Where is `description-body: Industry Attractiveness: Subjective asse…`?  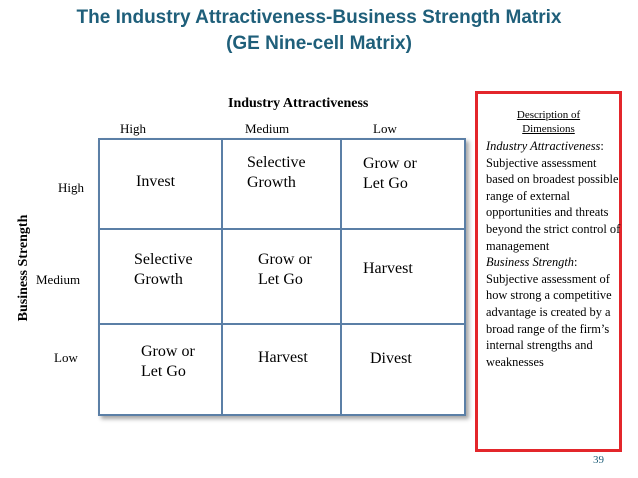
description-body: Industry Attractiveness: Subjective asse… is located at coordinates (553, 254).